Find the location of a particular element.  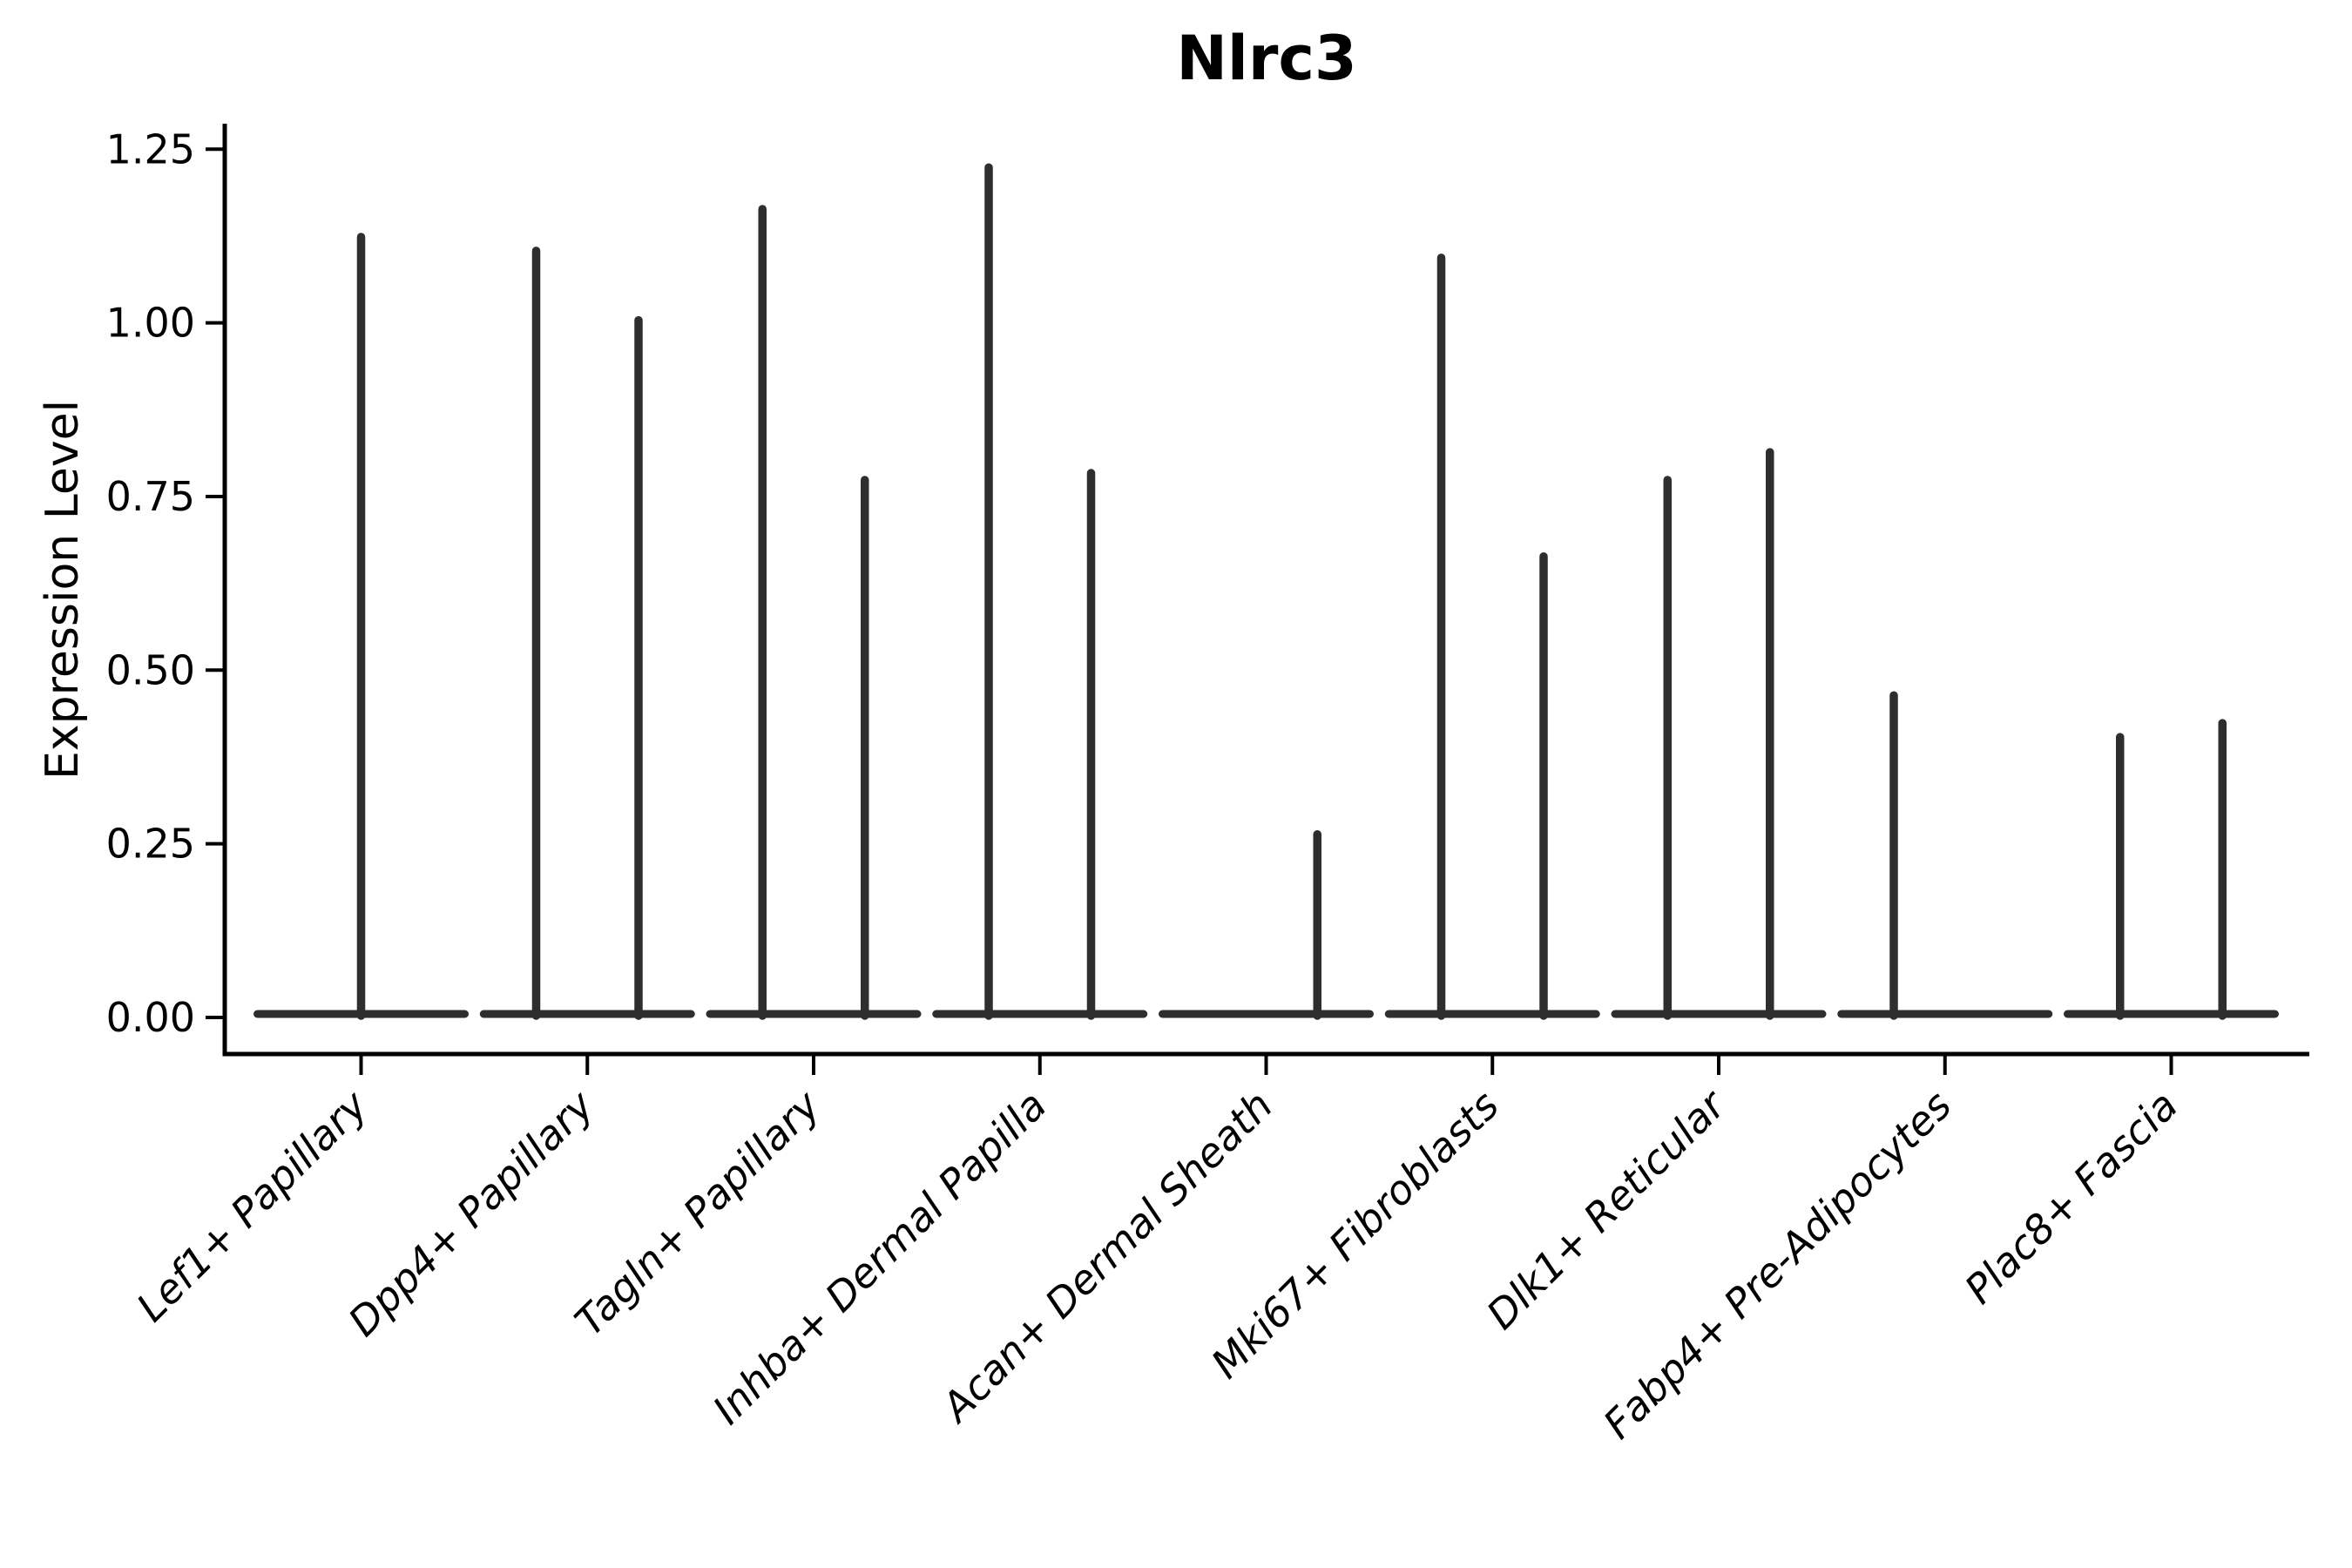

y-tick-label: 1.00 is located at coordinates (150, 324).